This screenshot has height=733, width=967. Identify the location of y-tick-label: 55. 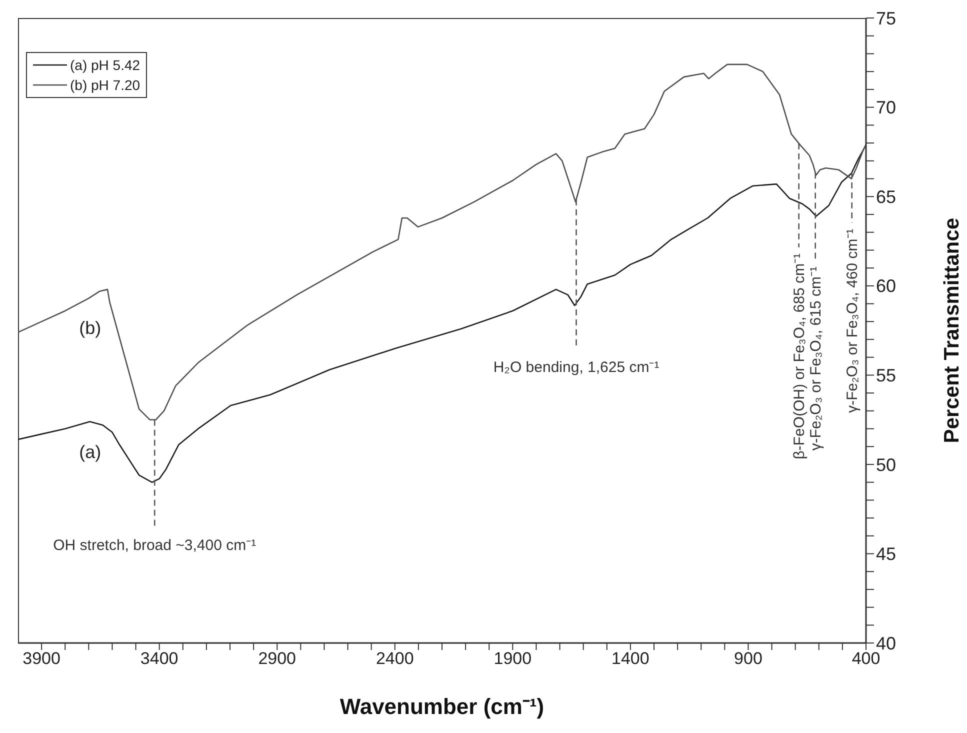
(886, 376).